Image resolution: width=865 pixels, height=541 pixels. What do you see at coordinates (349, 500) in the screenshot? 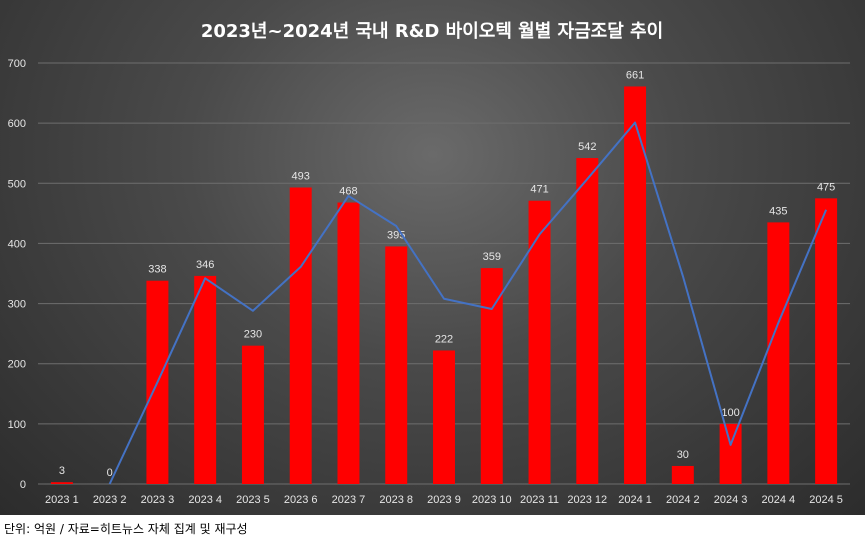
I see `x-tick-label: 2023 7` at bounding box center [349, 500].